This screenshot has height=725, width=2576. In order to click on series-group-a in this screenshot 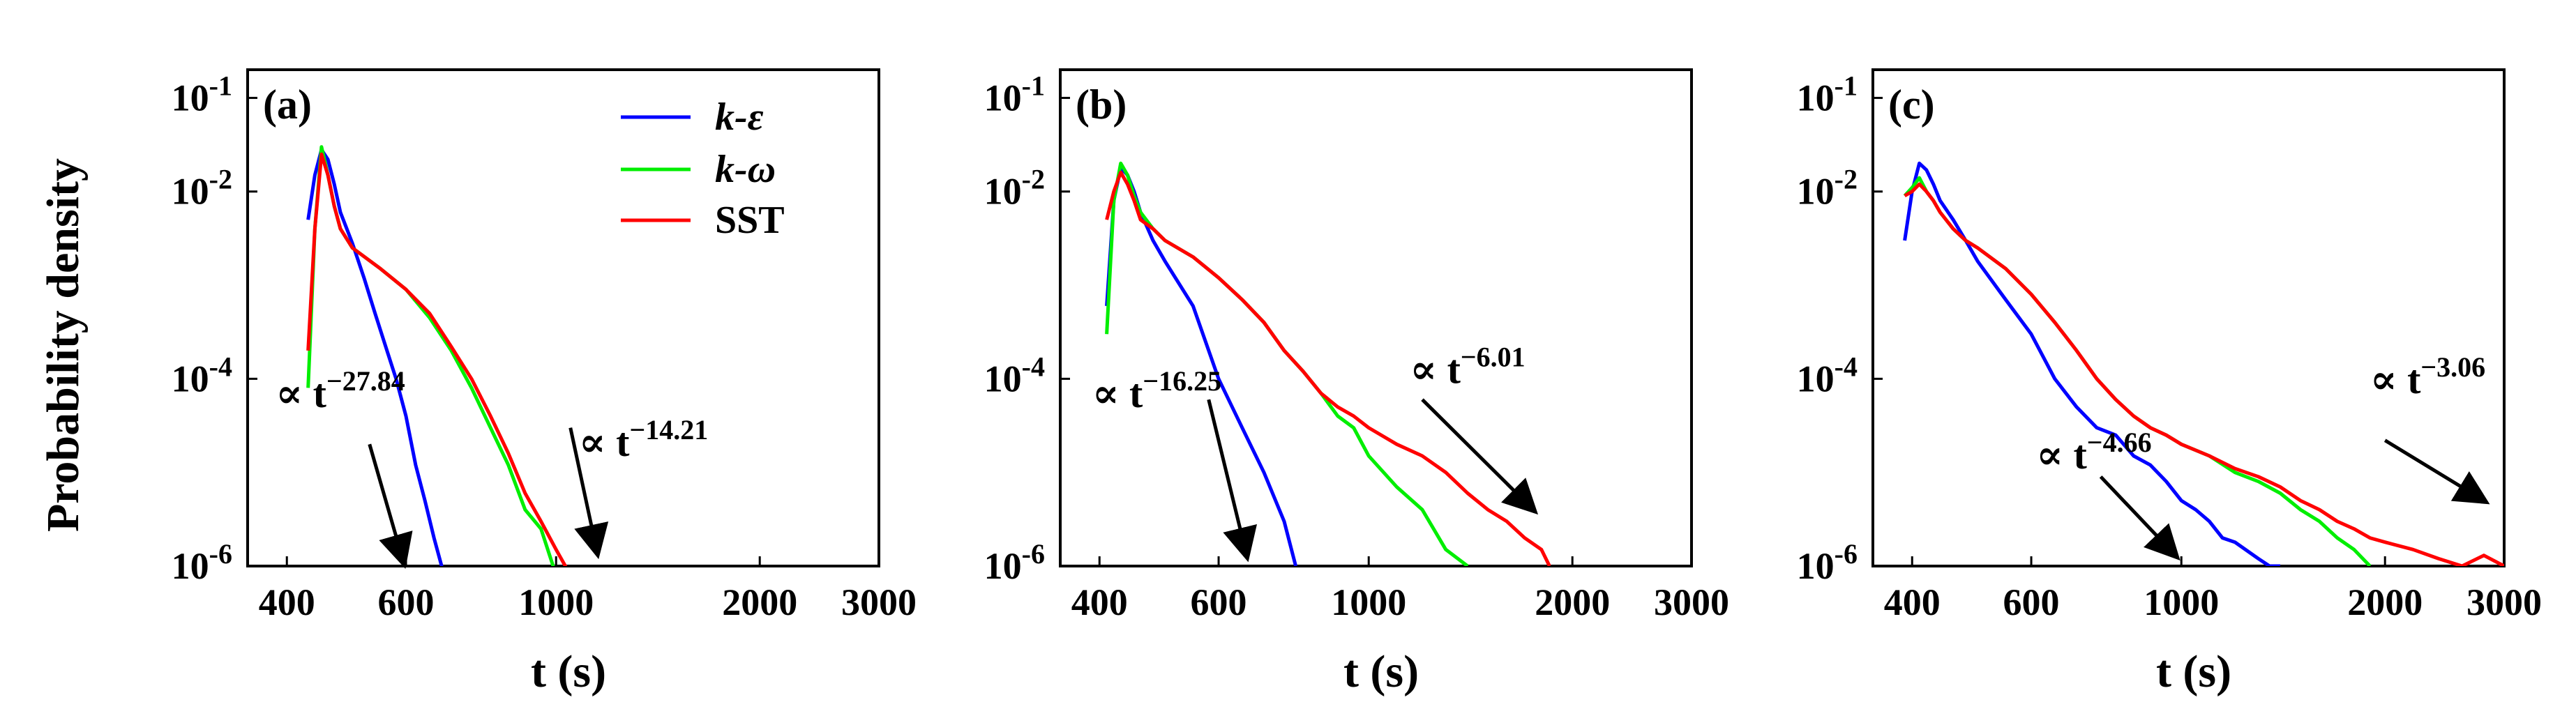, I will do `click(437, 355)`.